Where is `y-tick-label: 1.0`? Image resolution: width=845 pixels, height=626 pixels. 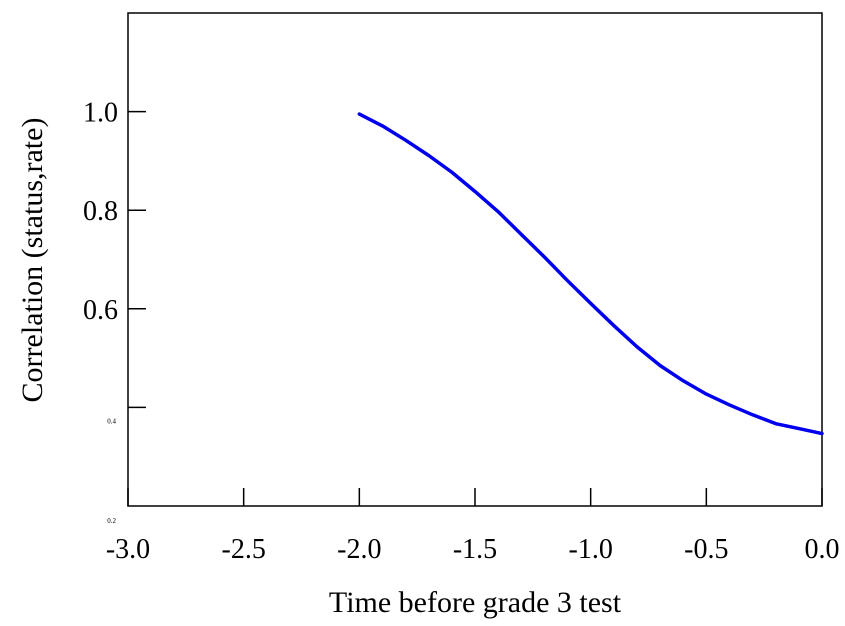 y-tick-label: 1.0 is located at coordinates (100, 113).